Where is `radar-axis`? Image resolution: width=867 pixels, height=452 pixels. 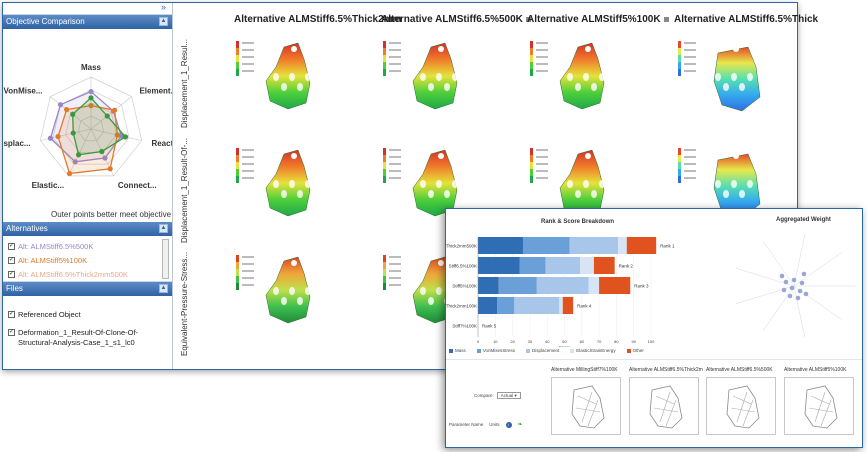
radar-axis is located at coordinates (71, 113).